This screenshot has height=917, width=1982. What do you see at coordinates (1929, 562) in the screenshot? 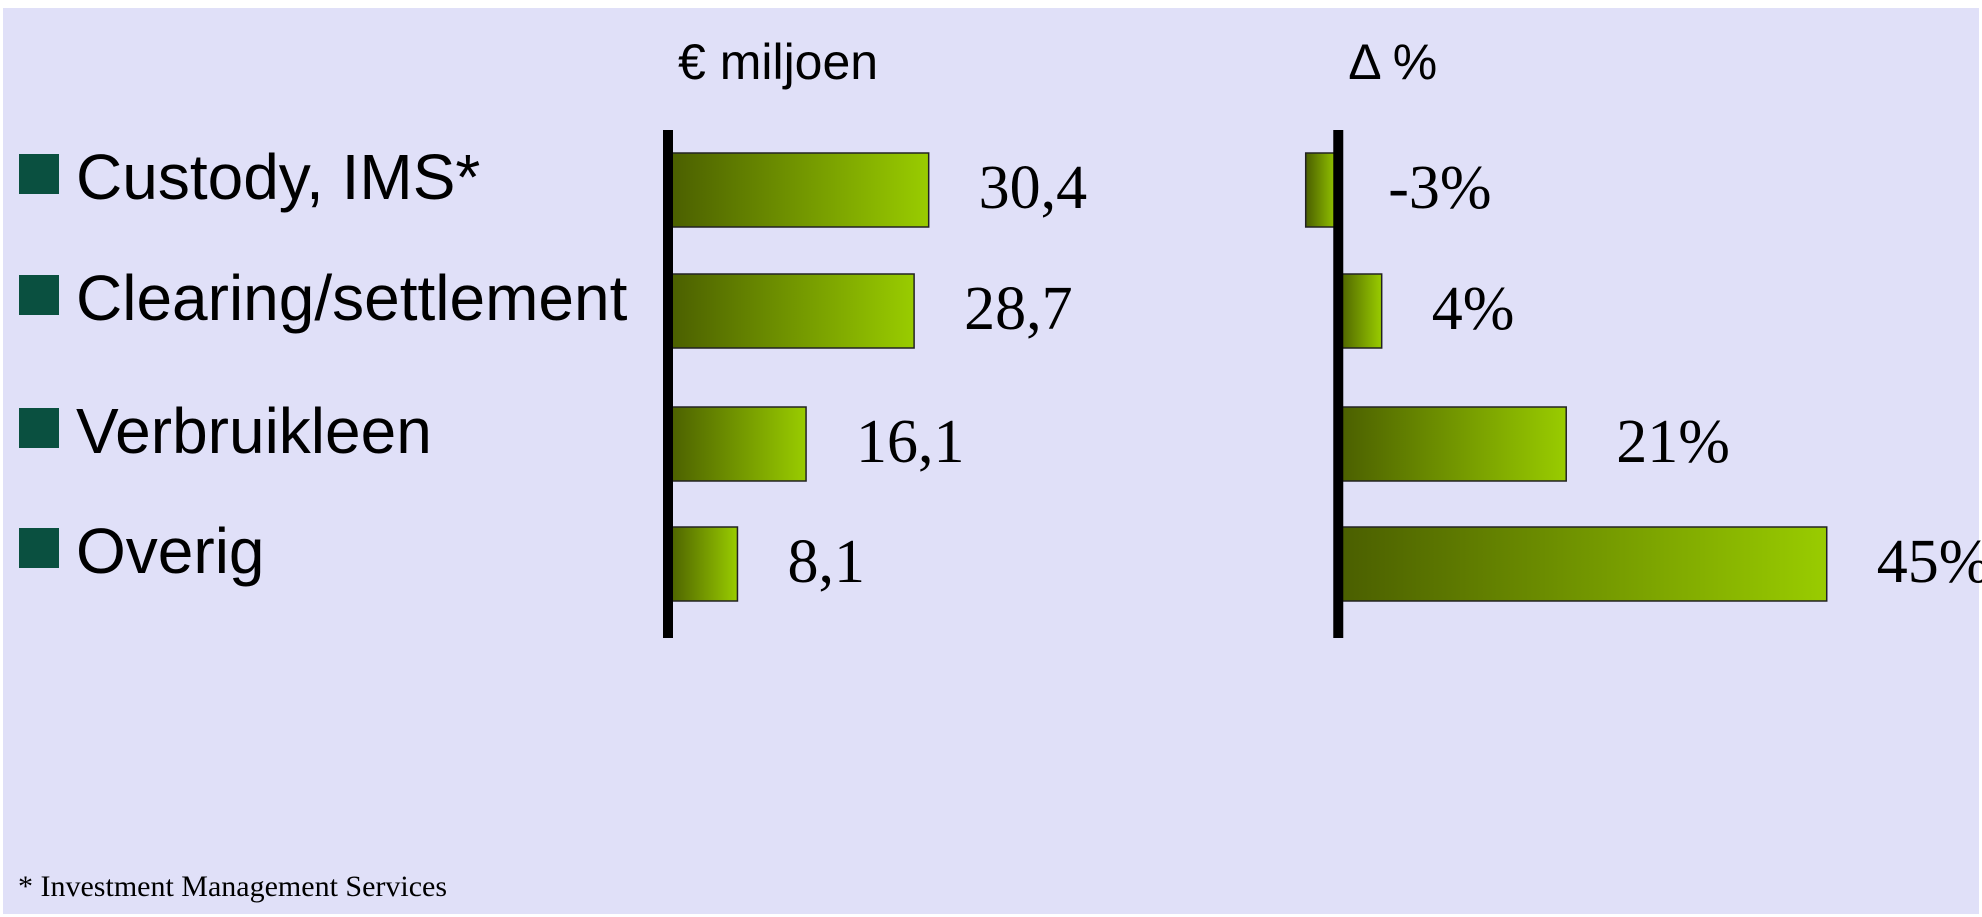
I see `value-label: 45%` at bounding box center [1929, 562].